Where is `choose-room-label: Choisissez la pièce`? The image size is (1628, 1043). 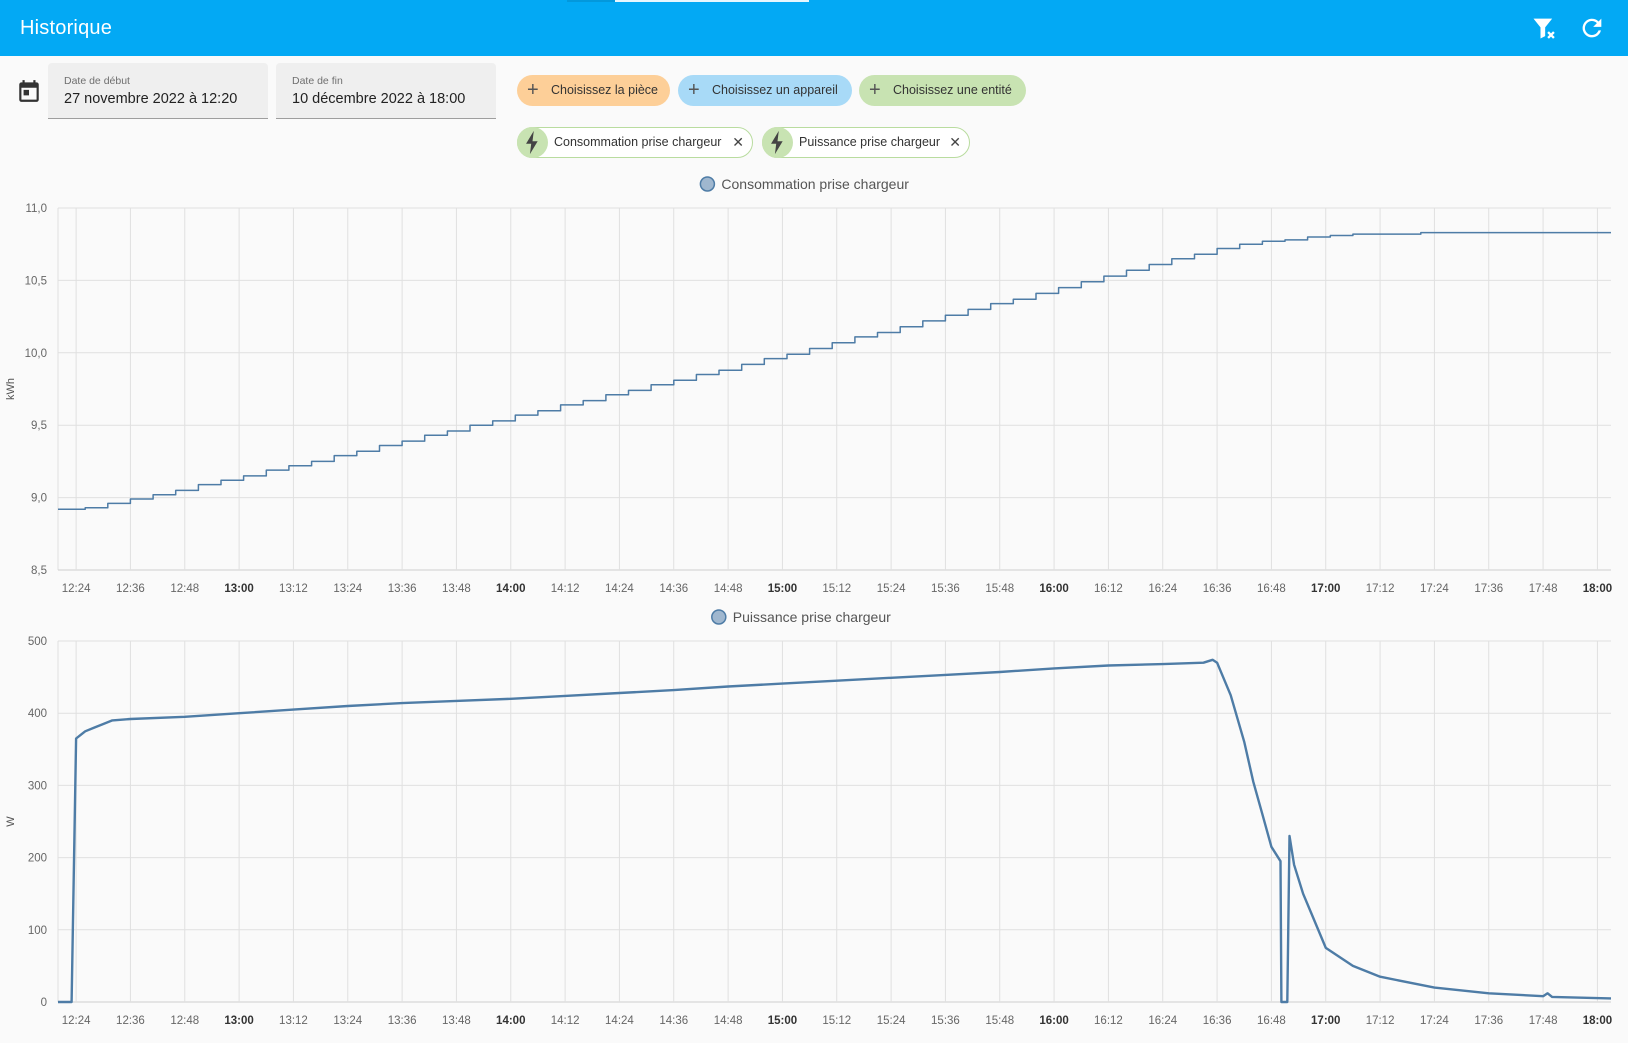
choose-room-label: Choisissez la pièce is located at coordinates (604, 90).